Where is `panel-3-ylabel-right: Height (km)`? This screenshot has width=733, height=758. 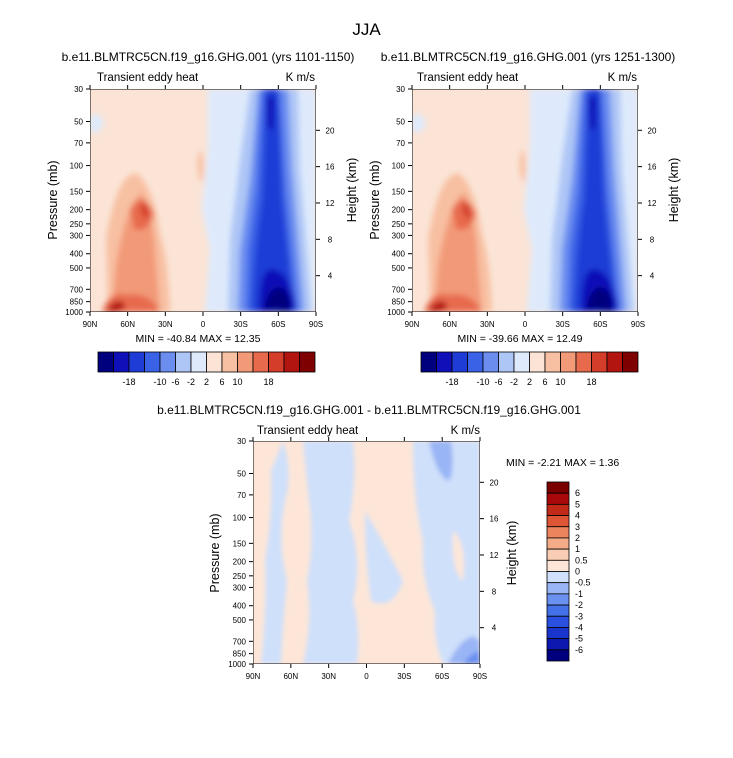
panel-3-ylabel-right: Height (km) is located at coordinates (512, 553).